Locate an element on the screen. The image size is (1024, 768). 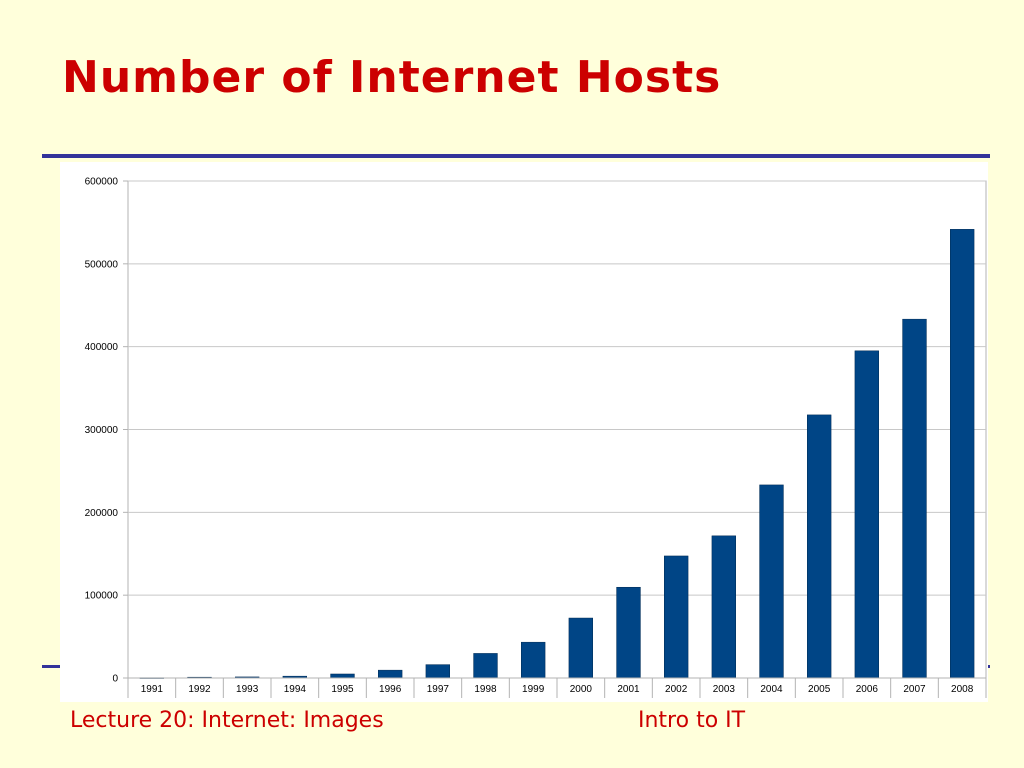
x-tick-label: 1997 is located at coordinates (438, 689).